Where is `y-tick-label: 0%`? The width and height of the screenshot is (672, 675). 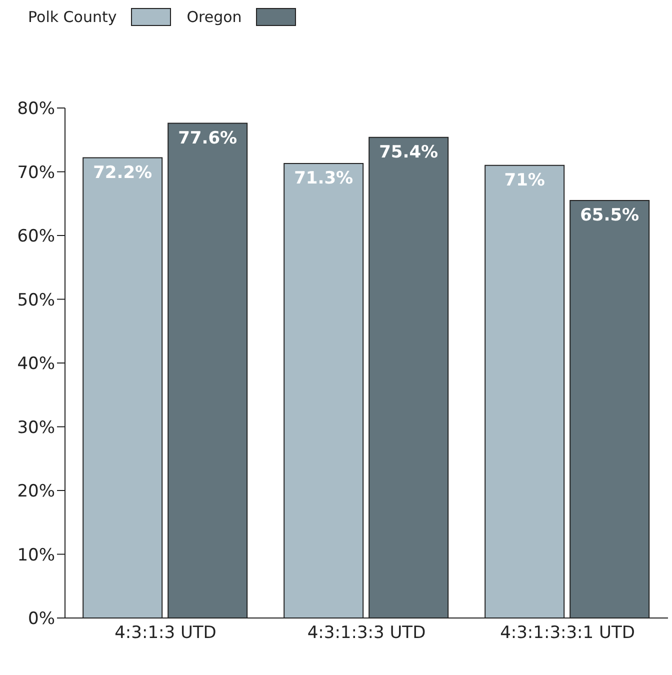 y-tick-label: 0% is located at coordinates (41, 619).